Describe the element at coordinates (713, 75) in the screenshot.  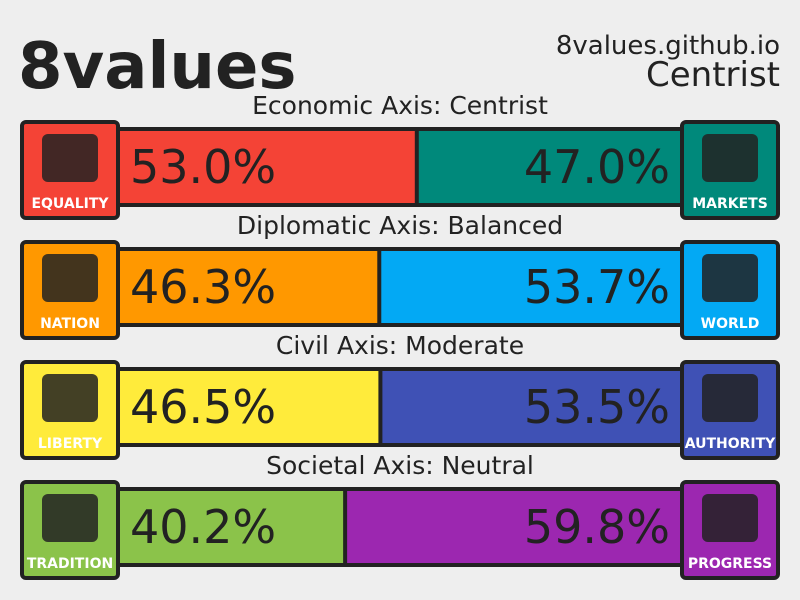
I see `ideology: Centrist` at that location.